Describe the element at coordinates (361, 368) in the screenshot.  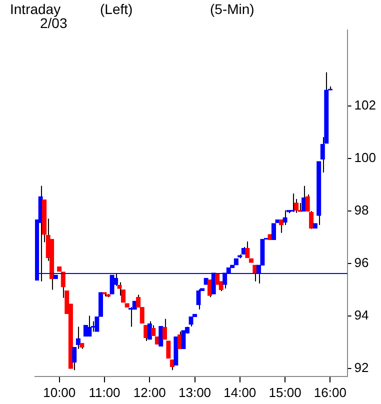
I see `y-tick-label: 92` at that location.